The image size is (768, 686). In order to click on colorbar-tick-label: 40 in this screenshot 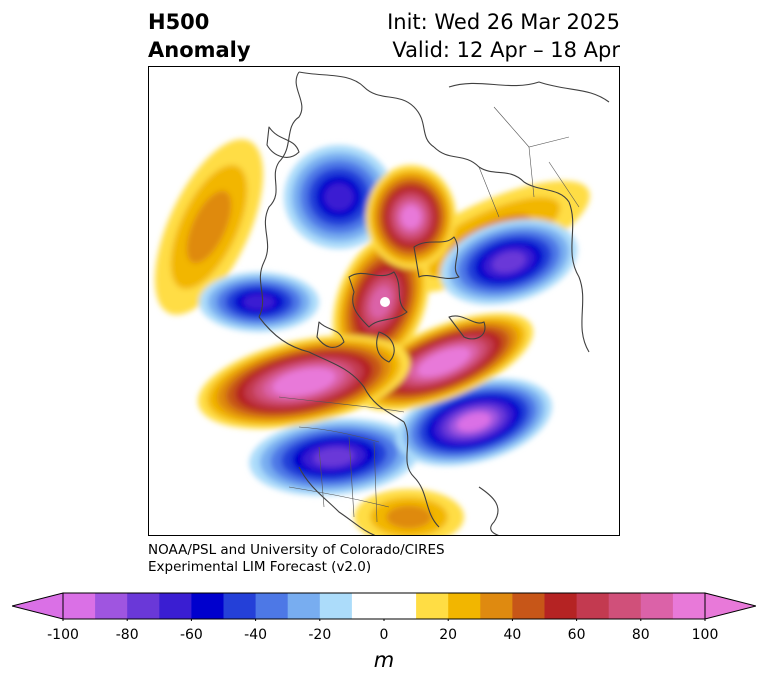, I will do `click(512, 635)`.